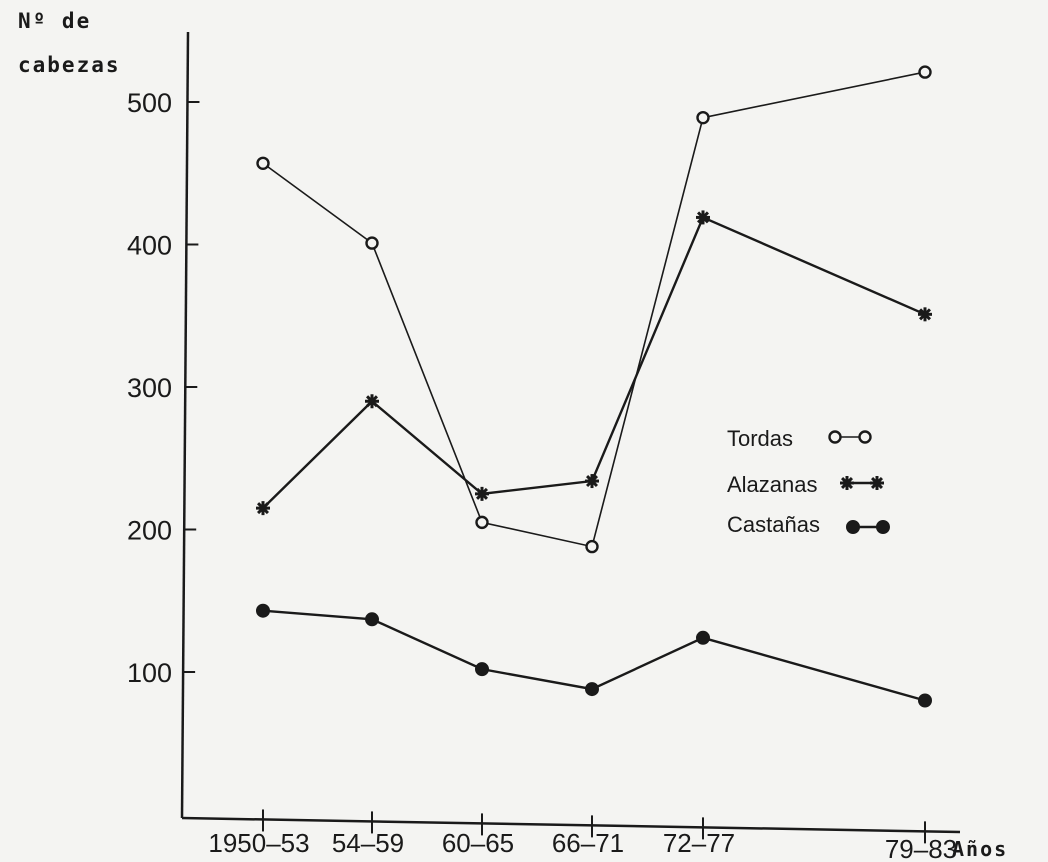 Image resolution: width=1048 pixels, height=862 pixels. Describe the element at coordinates (149, 246) in the screenshot. I see `y-tick-label: 400` at that location.